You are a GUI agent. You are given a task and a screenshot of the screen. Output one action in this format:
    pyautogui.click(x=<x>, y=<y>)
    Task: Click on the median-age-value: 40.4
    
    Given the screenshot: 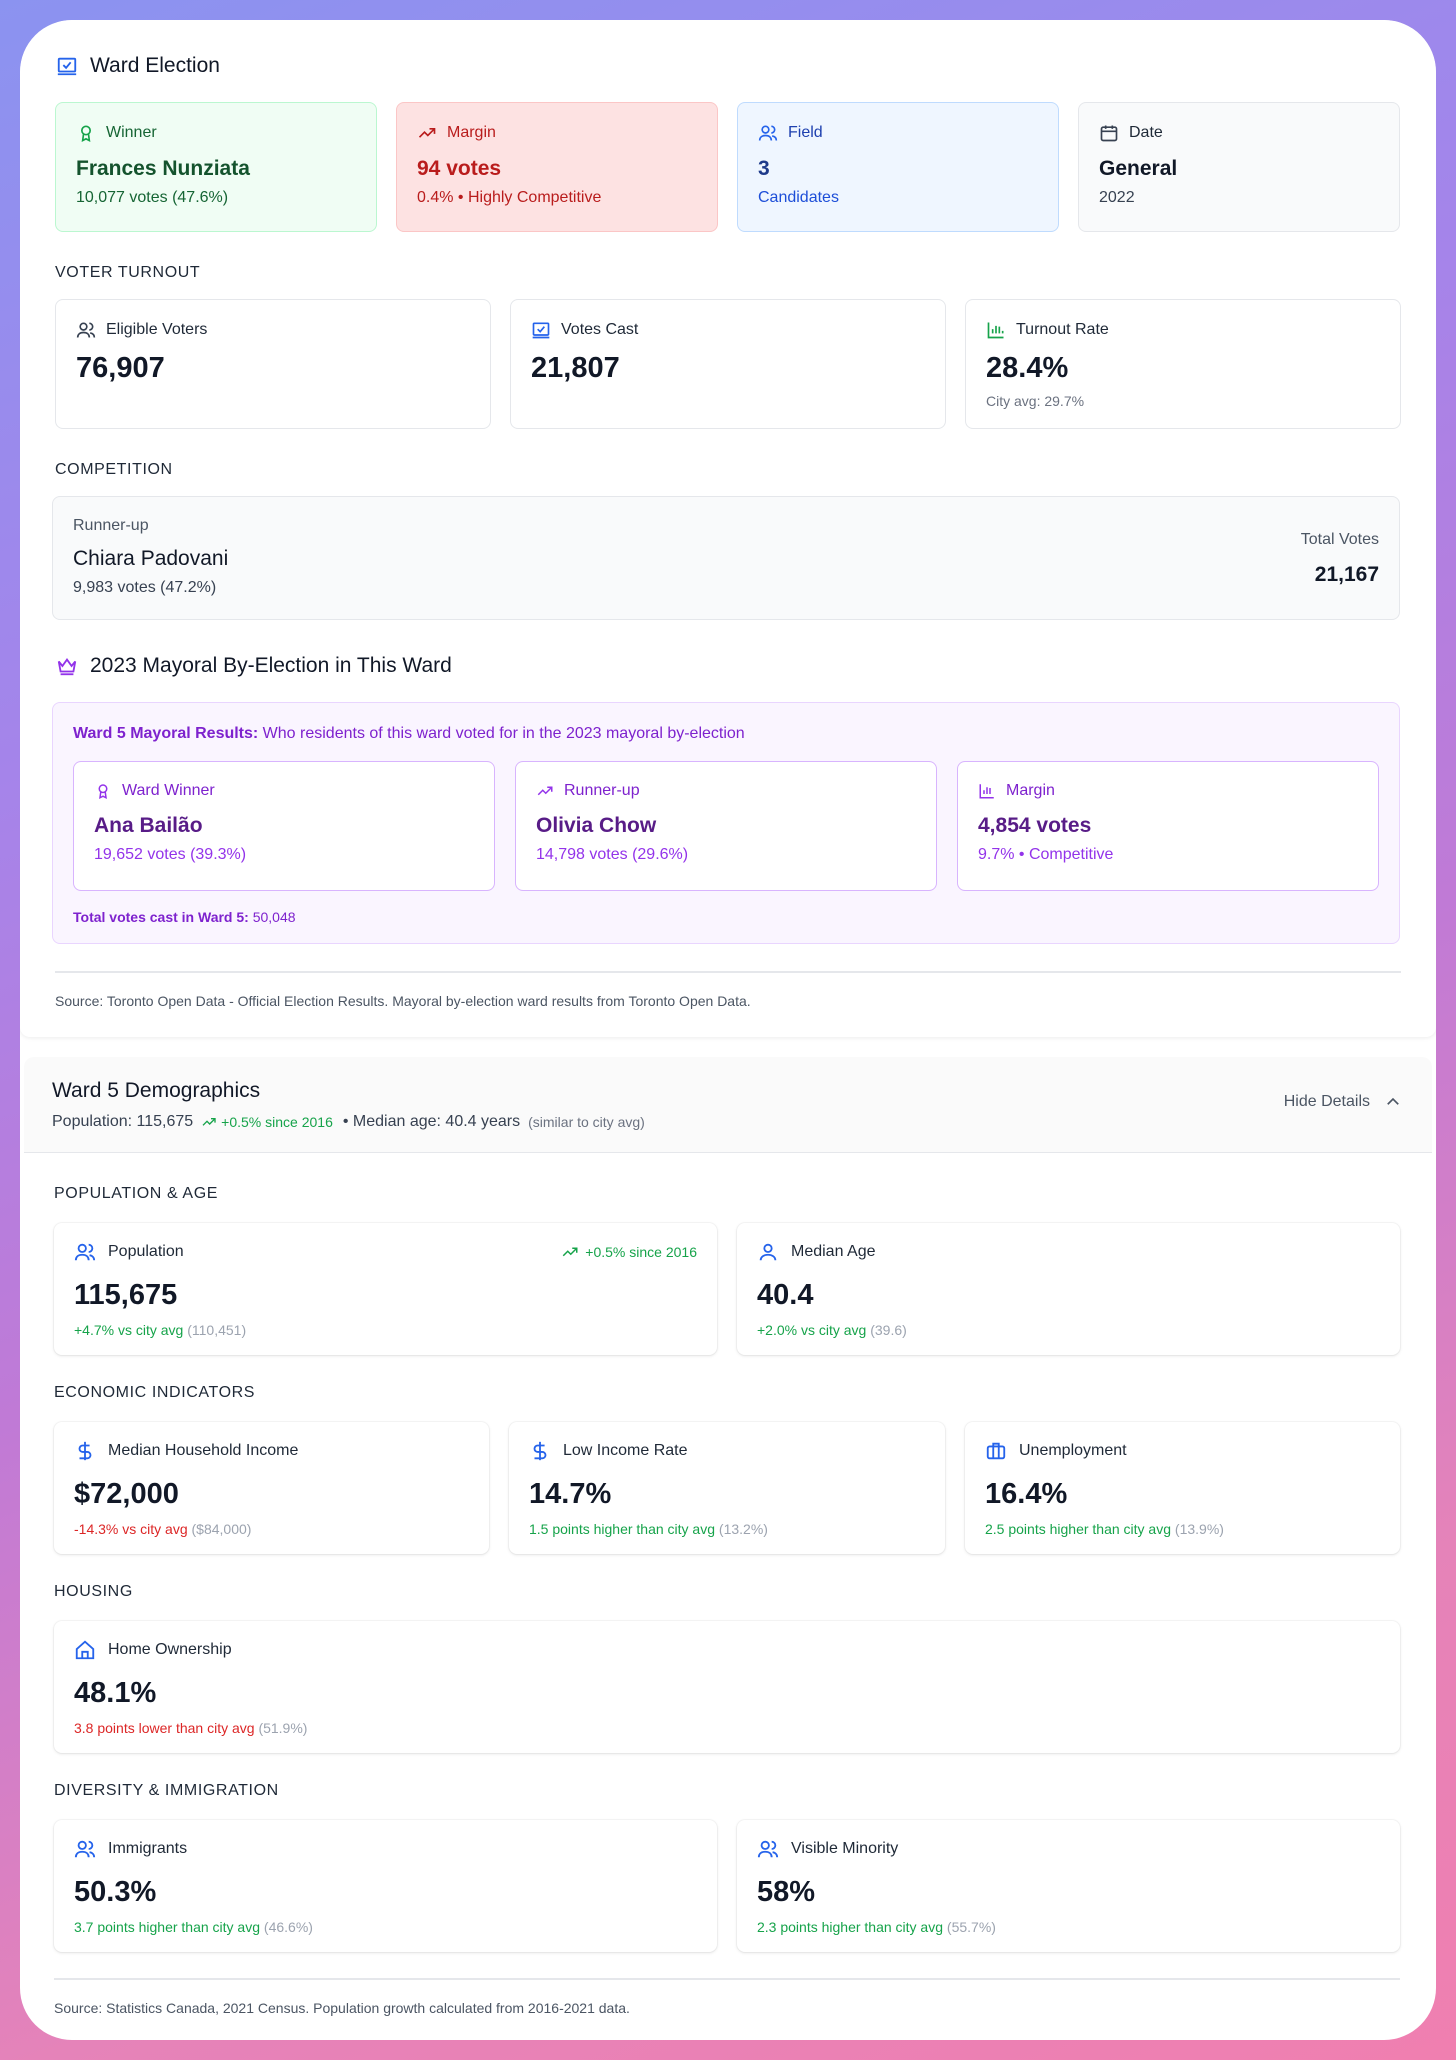 What is the action you would take?
    pyautogui.click(x=785, y=1295)
    